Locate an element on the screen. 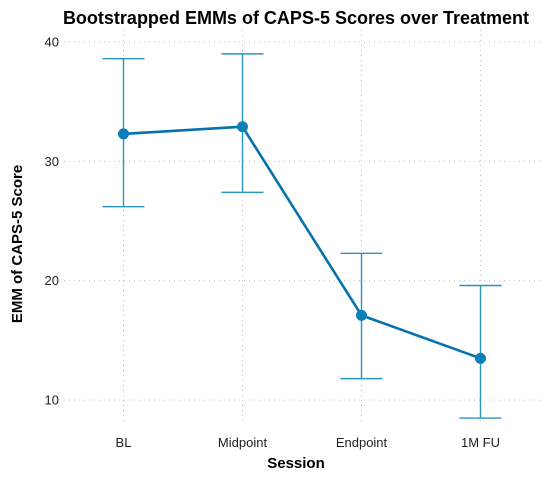 Image resolution: width=550 pixels, height=477 pixels. x-axis-title: Session is located at coordinates (296, 463).